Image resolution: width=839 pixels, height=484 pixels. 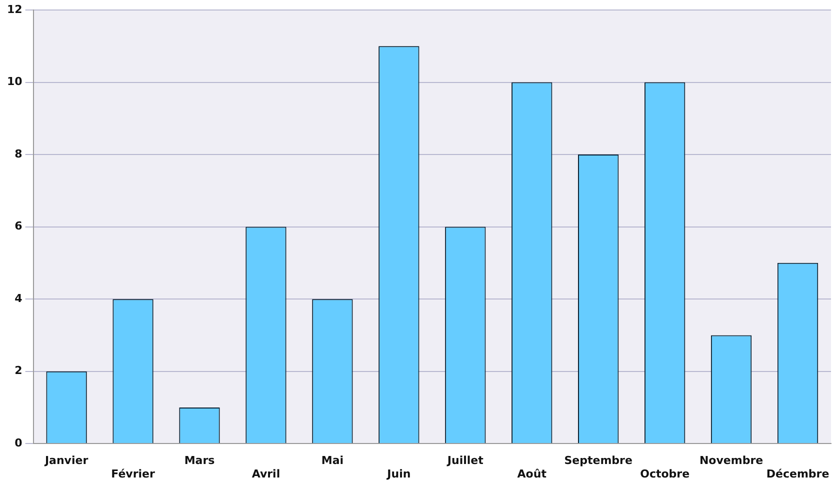 I want to click on x-tick-label: Avril, so click(x=266, y=473).